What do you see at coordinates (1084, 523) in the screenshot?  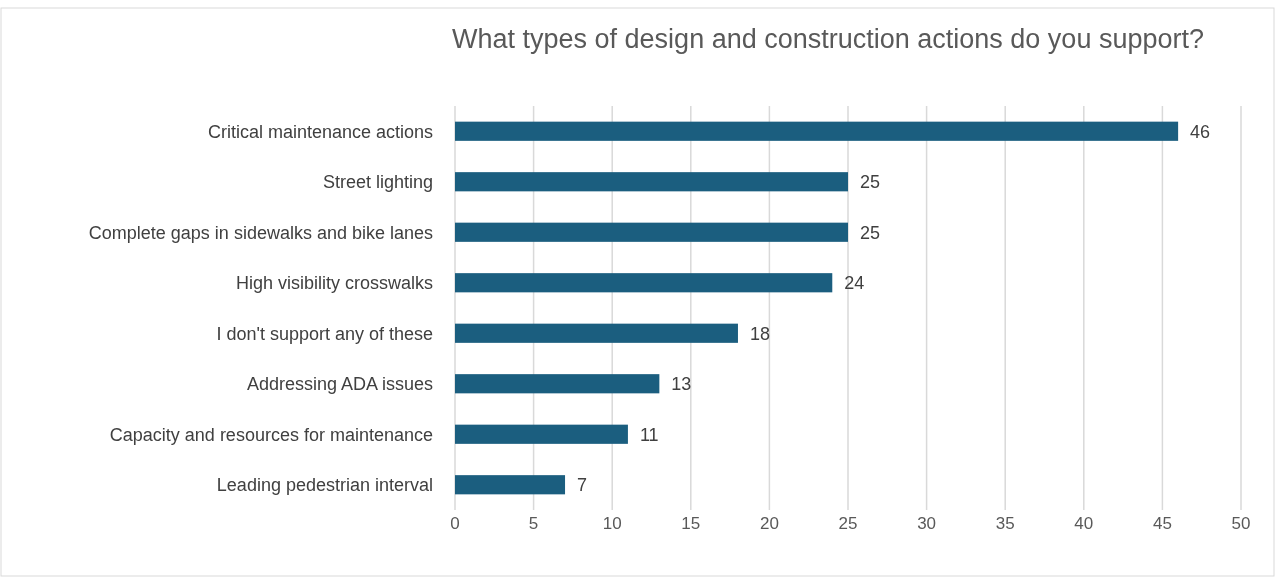 I see `x-tick-label: 40` at bounding box center [1084, 523].